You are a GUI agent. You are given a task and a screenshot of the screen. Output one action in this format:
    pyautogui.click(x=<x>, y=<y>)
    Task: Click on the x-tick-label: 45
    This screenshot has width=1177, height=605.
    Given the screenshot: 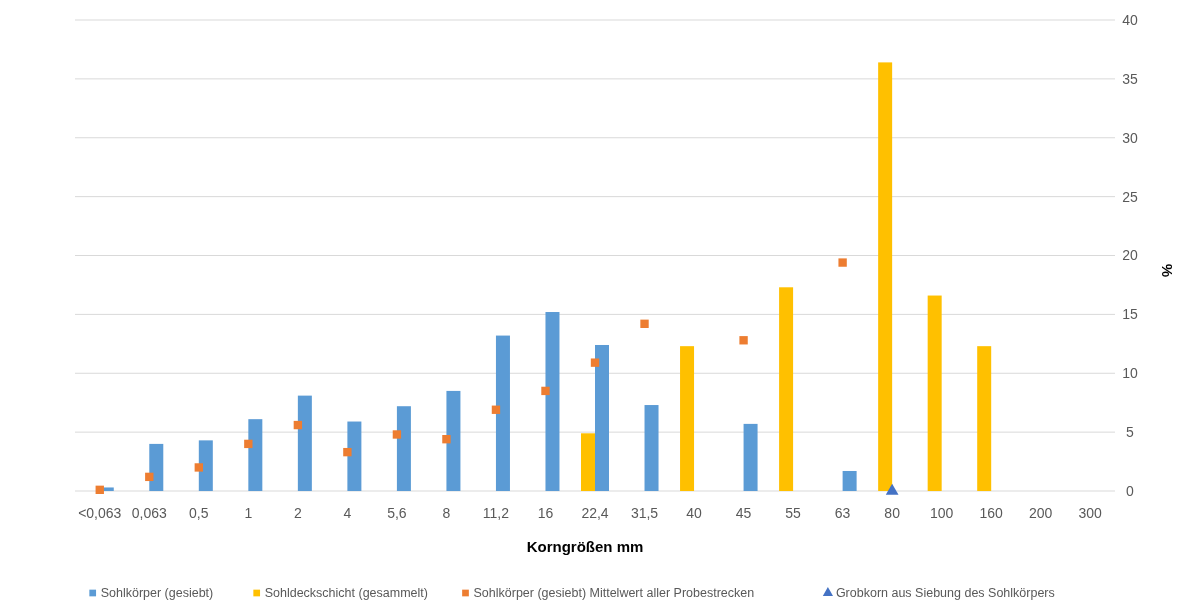 What is the action you would take?
    pyautogui.click(x=743, y=513)
    